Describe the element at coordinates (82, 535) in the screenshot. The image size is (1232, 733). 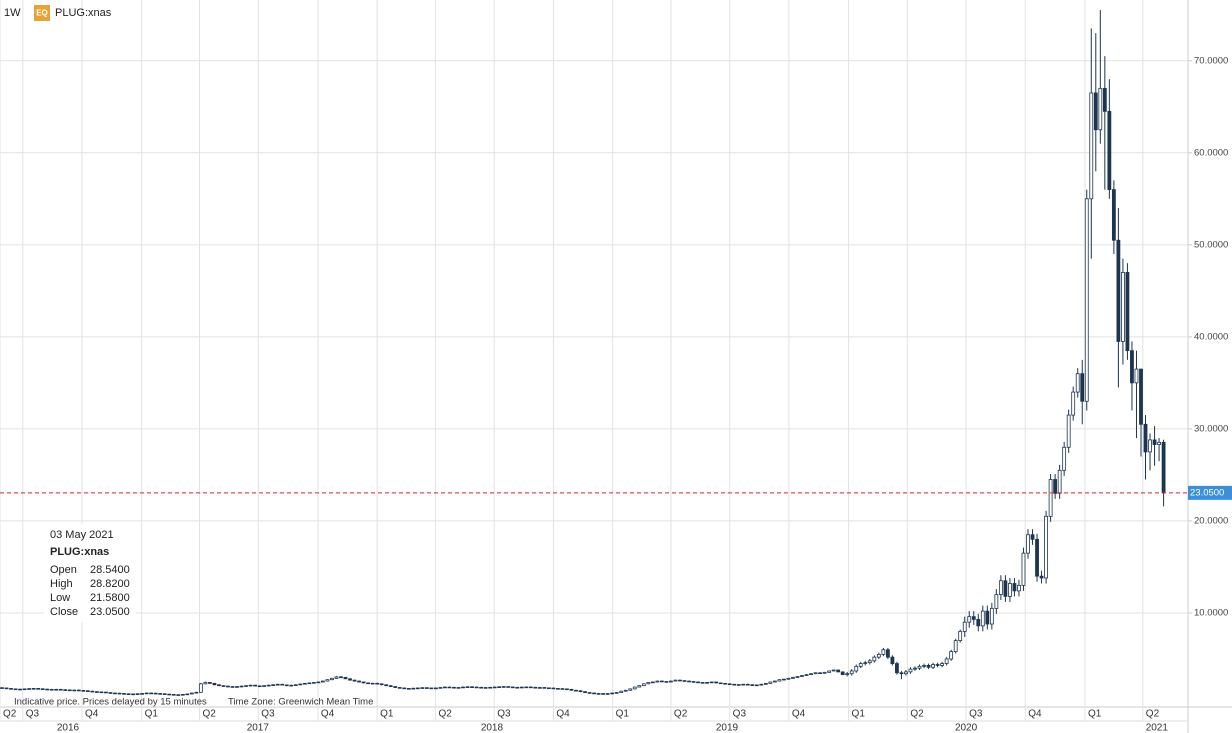
I see `tooltip-date: 03 May 2021` at that location.